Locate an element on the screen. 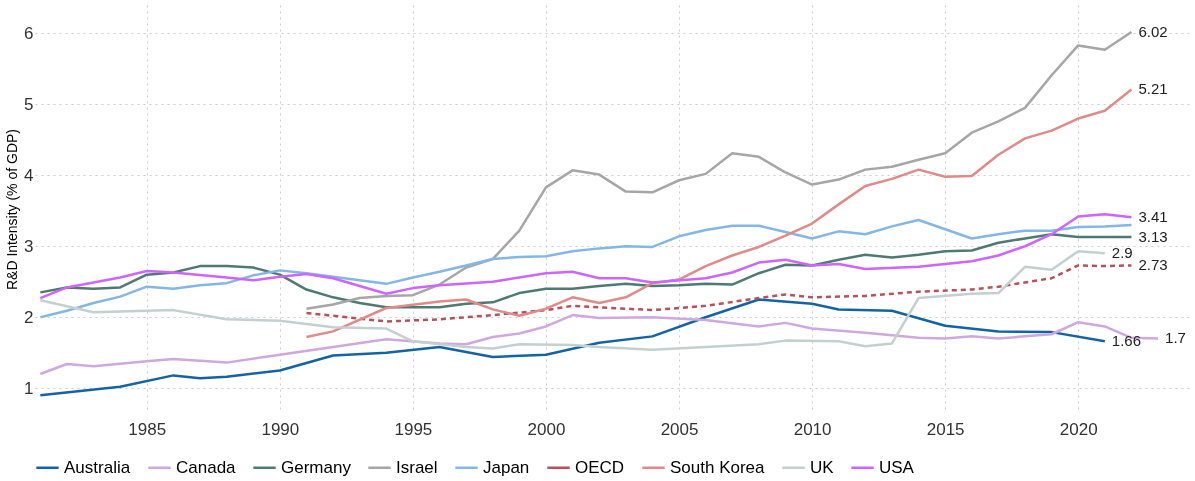  legend-label: Japan is located at coordinates (506, 467).